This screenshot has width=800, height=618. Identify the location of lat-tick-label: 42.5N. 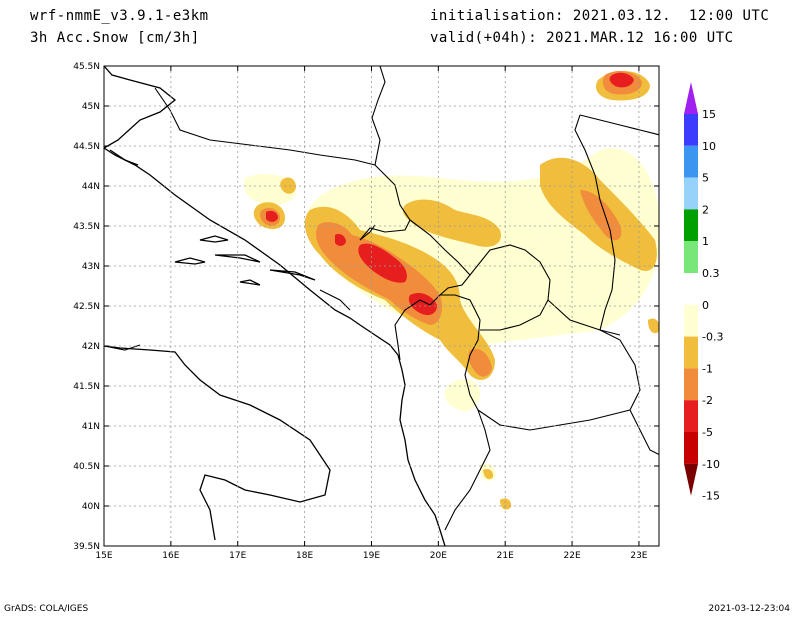
(86, 307).